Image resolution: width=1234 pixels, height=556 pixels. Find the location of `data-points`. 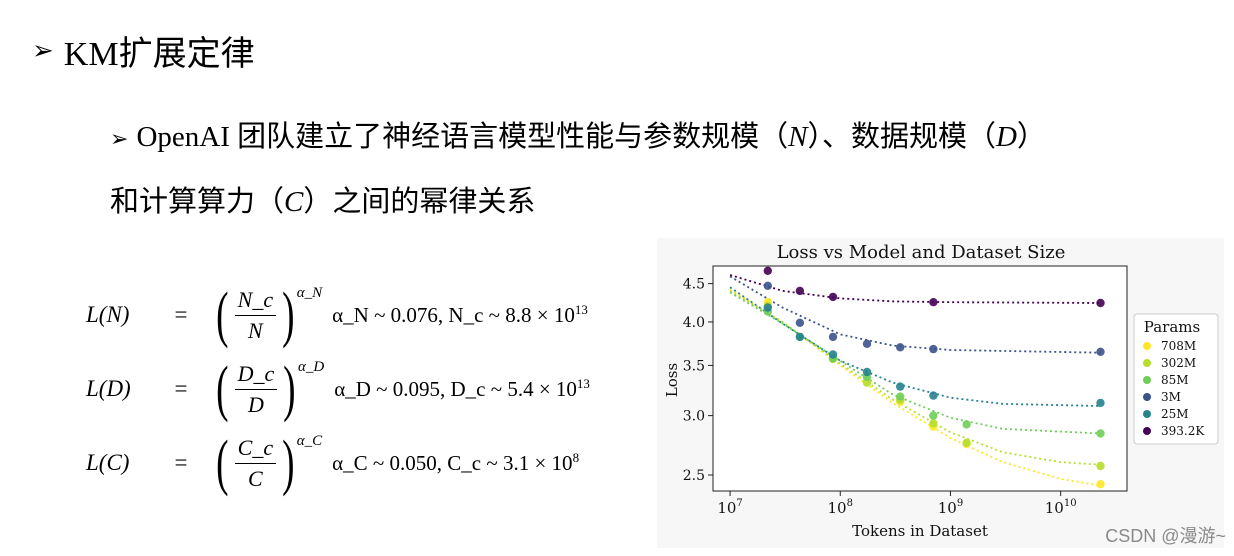

data-points is located at coordinates (934, 377).